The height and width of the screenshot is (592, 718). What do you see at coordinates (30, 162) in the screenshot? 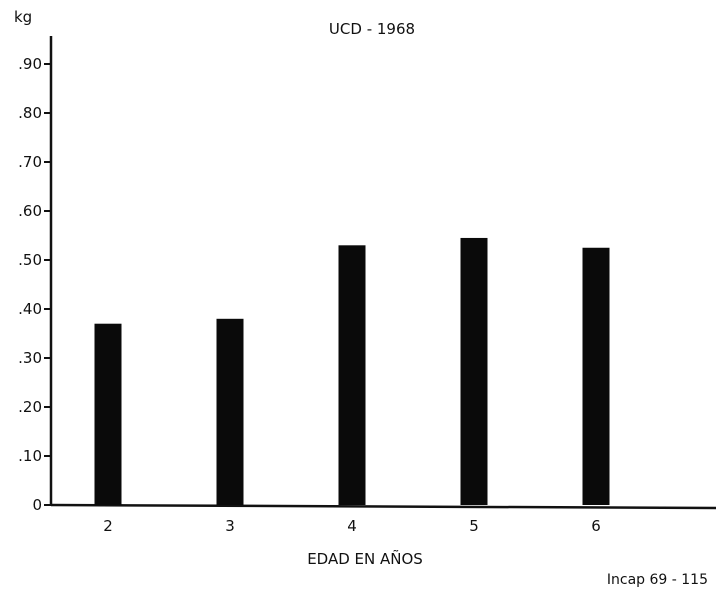
I see `y-tick-label: .70` at bounding box center [30, 162].